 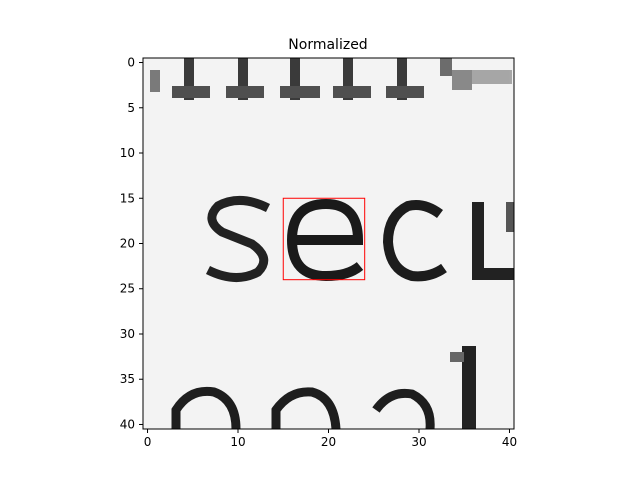 I want to click on y-axis: 0 5 10 15 20 25 30 35 40, so click(x=131, y=243).